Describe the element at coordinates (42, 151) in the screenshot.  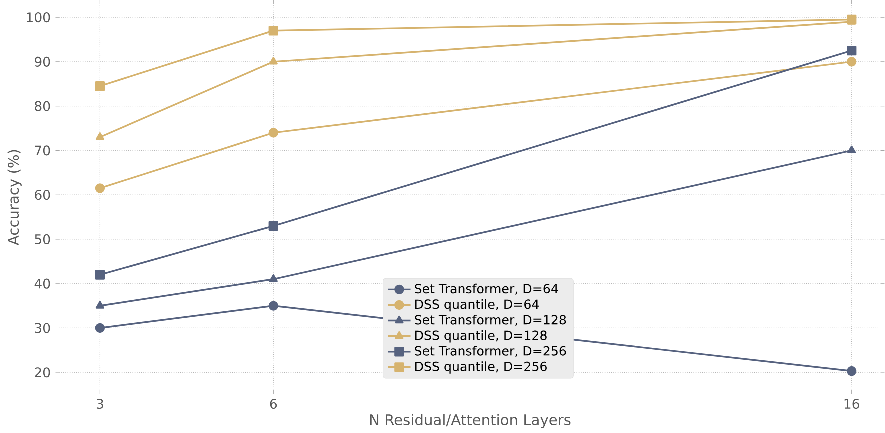
I see `y-tick-label: 70` at that location.